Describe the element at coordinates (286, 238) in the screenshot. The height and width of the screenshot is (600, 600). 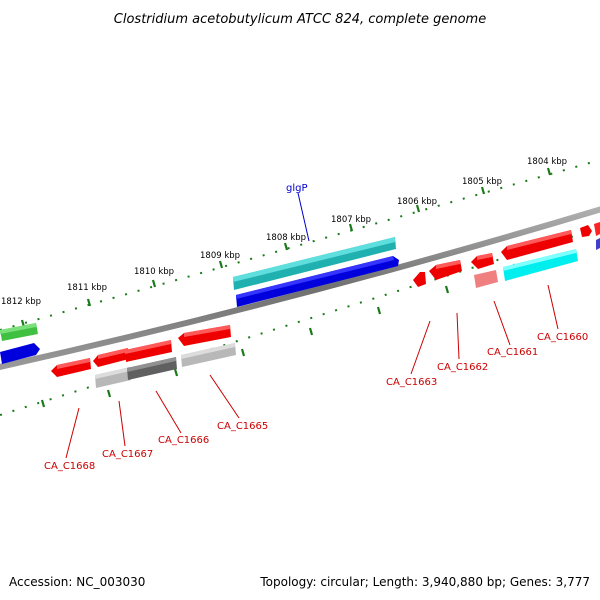
I see `scale-label-1808: 1808 kbp` at that location.